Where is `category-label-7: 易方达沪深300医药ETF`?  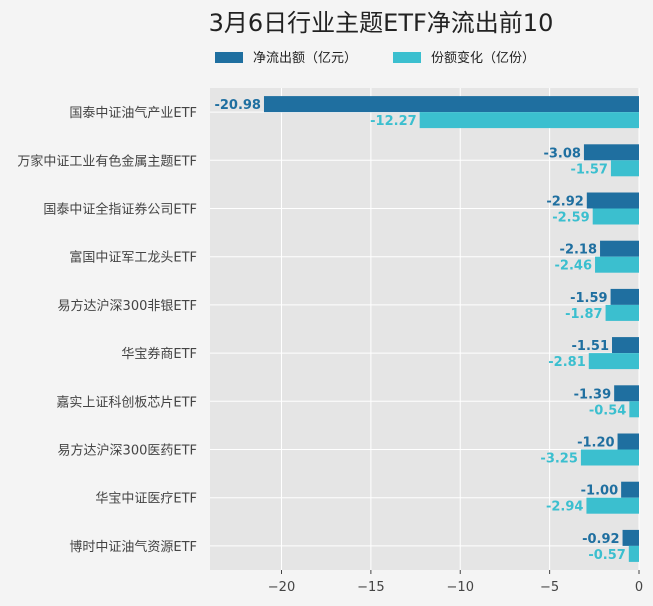 category-label-7: 易方达沪深300医药ETF is located at coordinates (127, 451).